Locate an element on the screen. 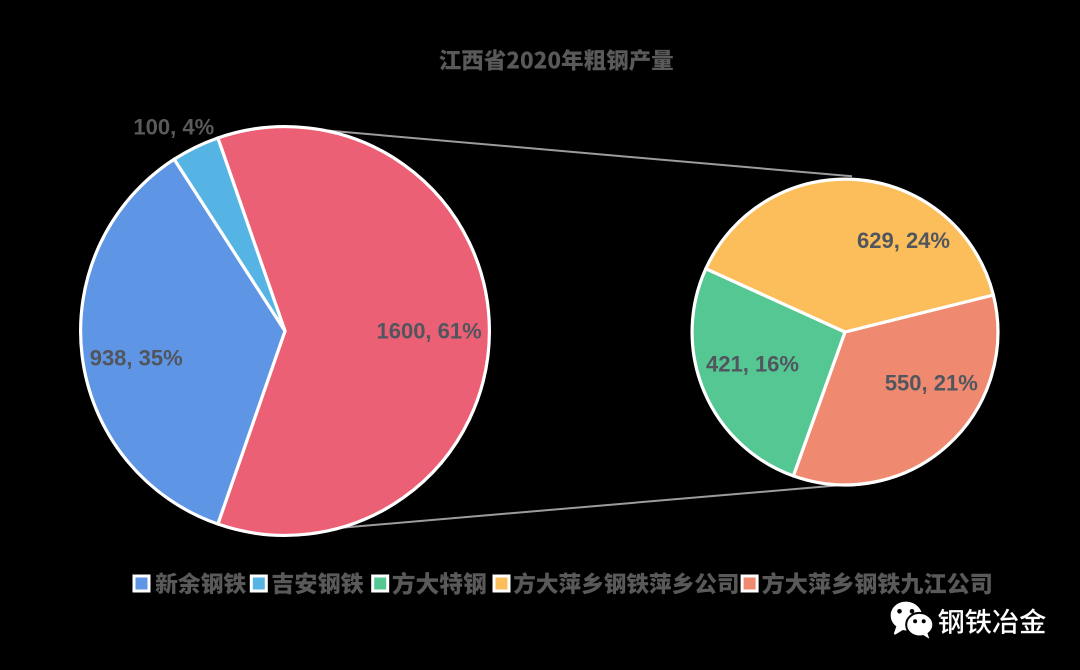 Image resolution: width=1080 pixels, height=670 pixels. svg-text: 938, 35% is located at coordinates (136, 358).